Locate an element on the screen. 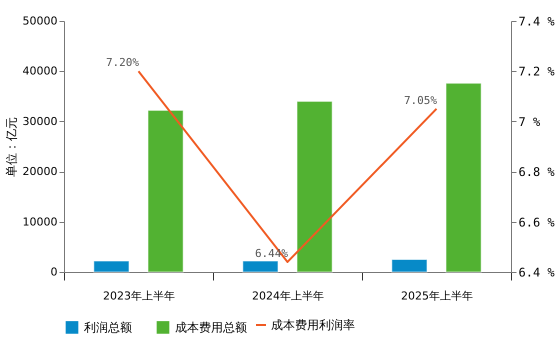 The height and width of the screenshot is (346, 560). y-tick-label: 0 is located at coordinates (54, 272).